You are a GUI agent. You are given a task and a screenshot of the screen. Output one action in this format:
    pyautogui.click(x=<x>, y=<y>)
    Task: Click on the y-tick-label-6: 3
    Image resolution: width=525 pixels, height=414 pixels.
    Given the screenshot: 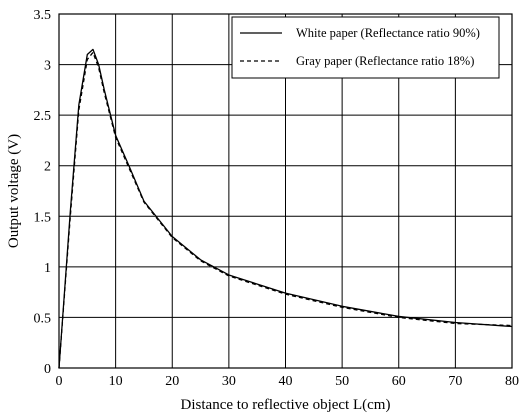 What is the action you would take?
    pyautogui.click(x=47, y=66)
    